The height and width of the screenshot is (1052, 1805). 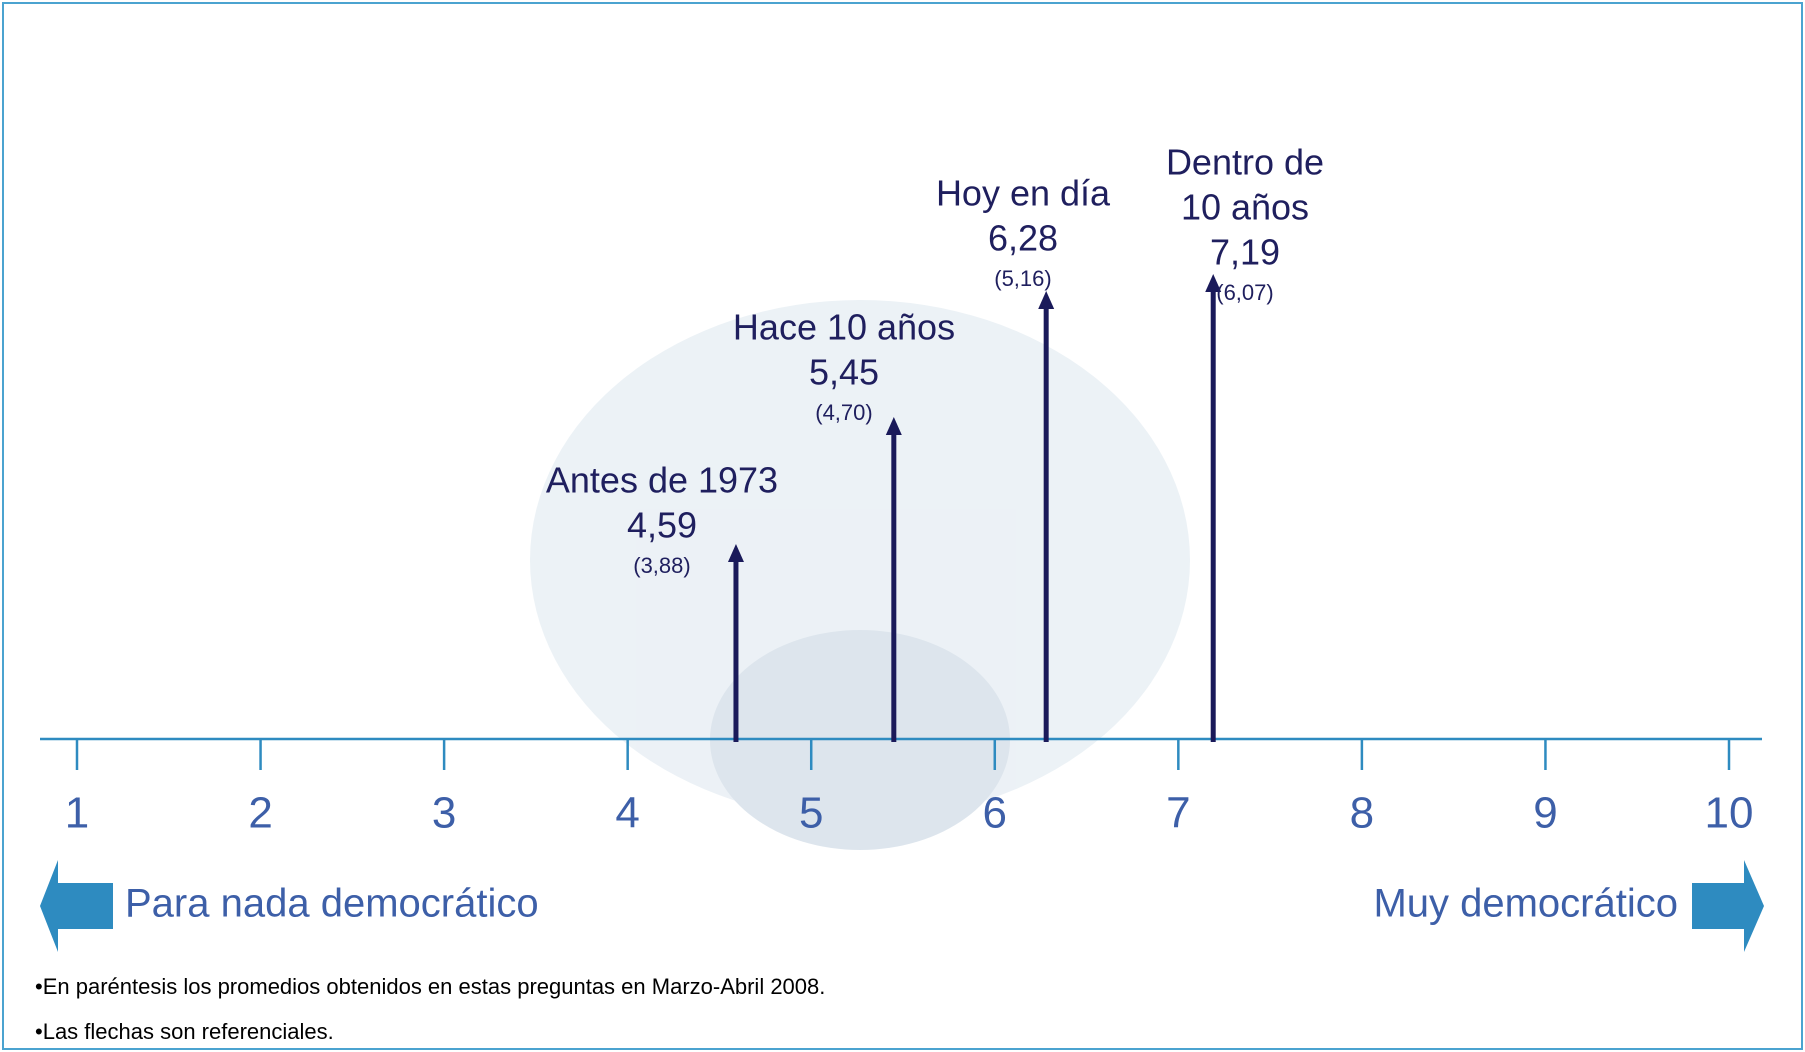 I want to click on arrow-title: Dentro de, so click(x=1245, y=162).